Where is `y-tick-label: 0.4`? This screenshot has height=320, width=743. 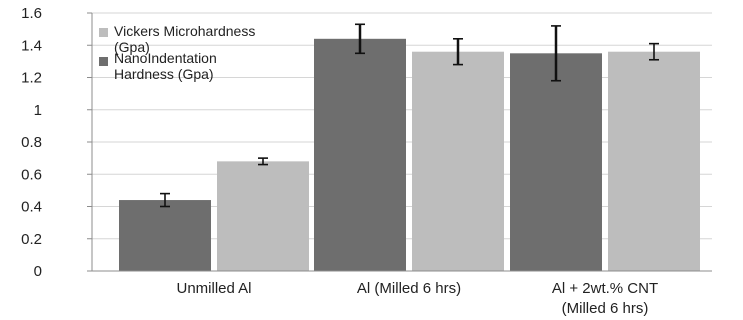
y-tick-label: 0.4 is located at coordinates (31, 207).